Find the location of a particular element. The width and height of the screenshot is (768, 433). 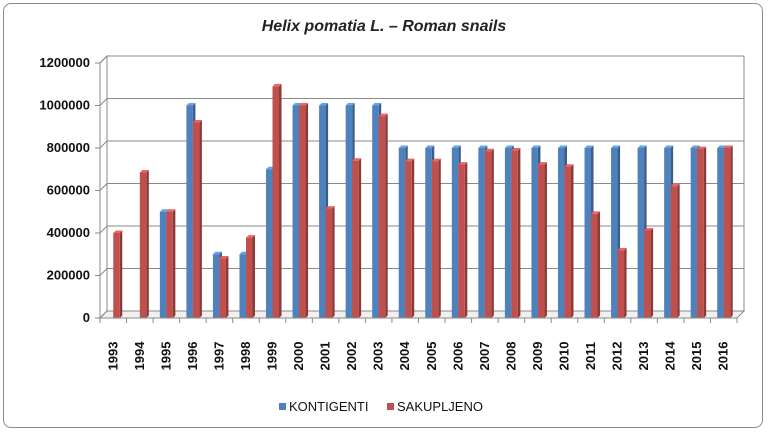

bar-sakupljeno-1999 is located at coordinates (277, 200).